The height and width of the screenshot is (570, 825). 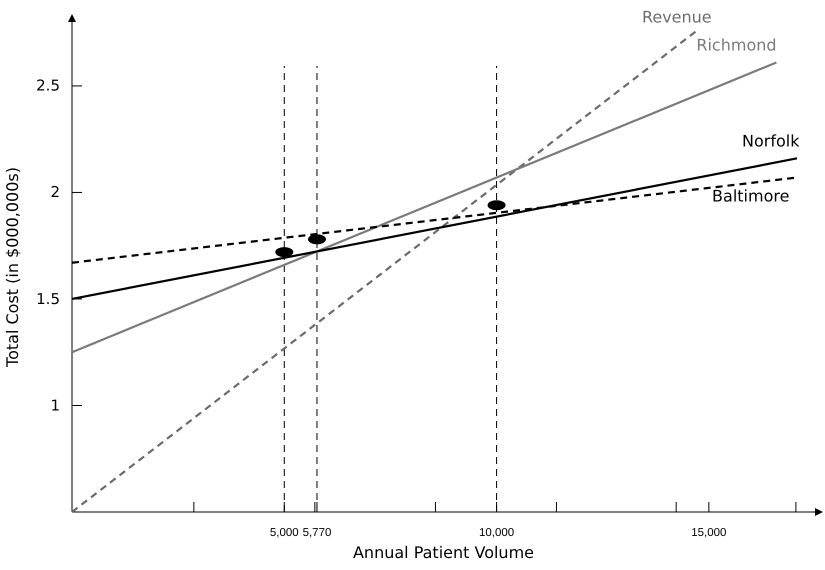 What do you see at coordinates (48, 85) in the screenshot?
I see `y-tick-label: 2.5` at bounding box center [48, 85].